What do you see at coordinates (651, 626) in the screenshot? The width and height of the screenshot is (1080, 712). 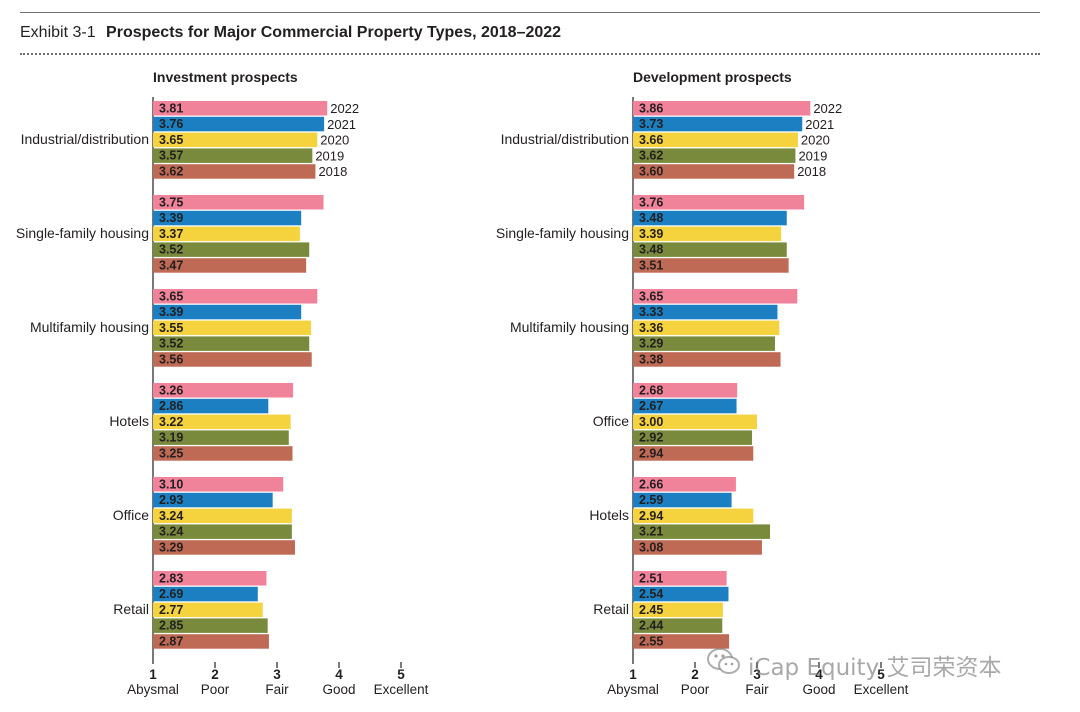 I see `bar-value-label: 2.44` at bounding box center [651, 626].